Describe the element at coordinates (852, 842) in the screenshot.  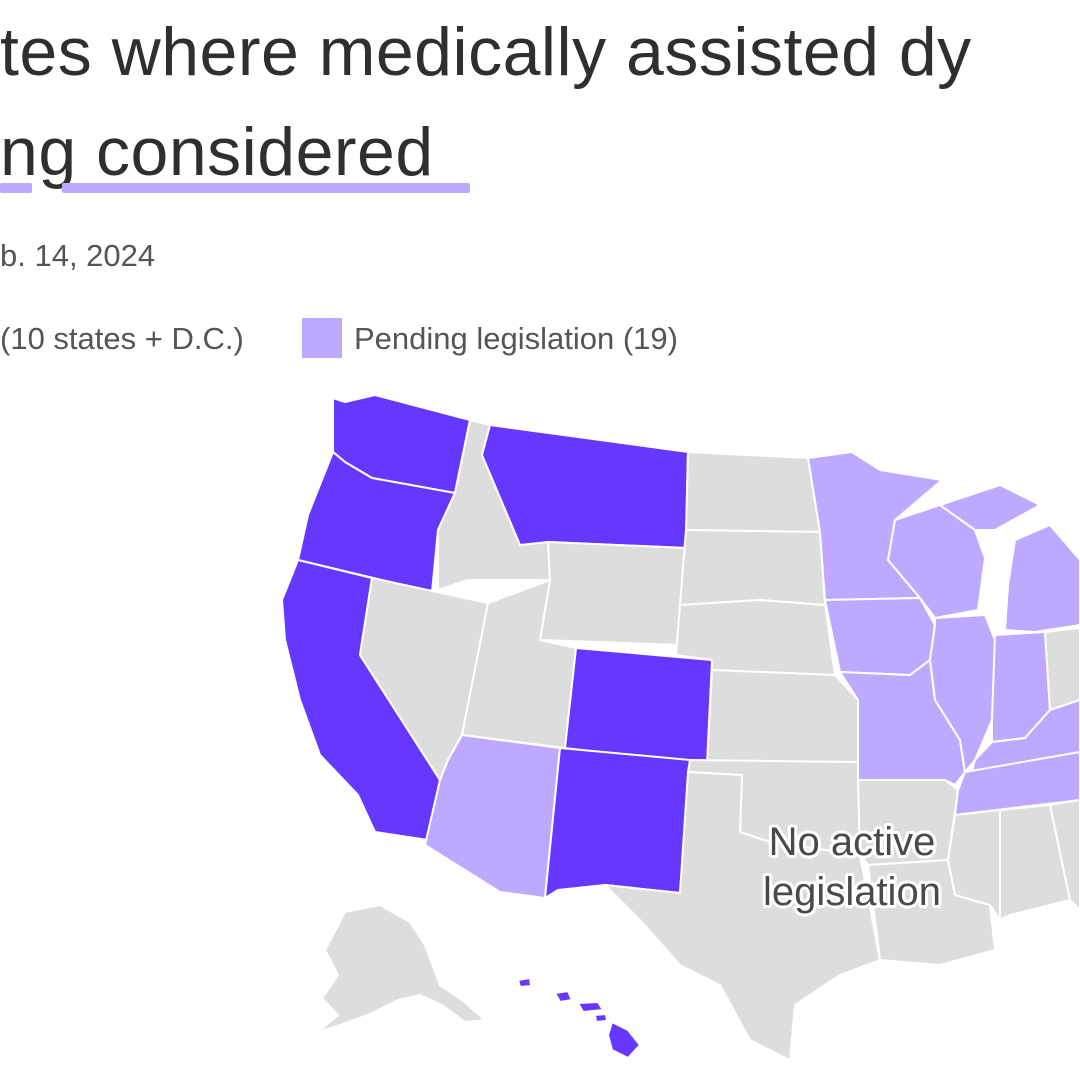
I see `map-label-line-1: No active` at that location.